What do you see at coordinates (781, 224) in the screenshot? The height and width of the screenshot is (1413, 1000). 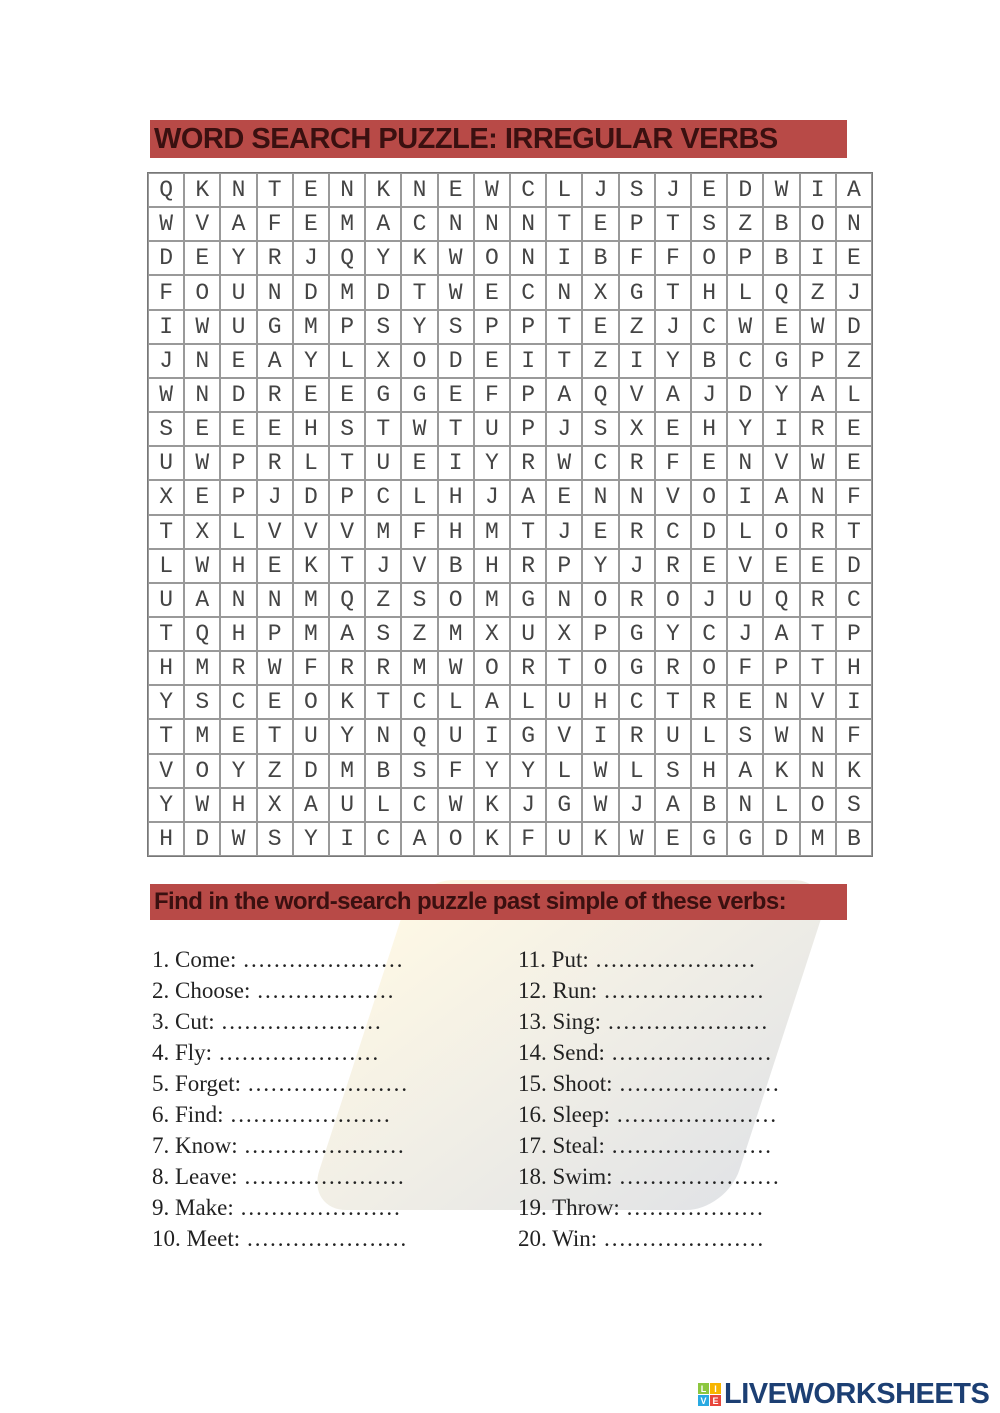 I see `grid-cell: B` at bounding box center [781, 224].